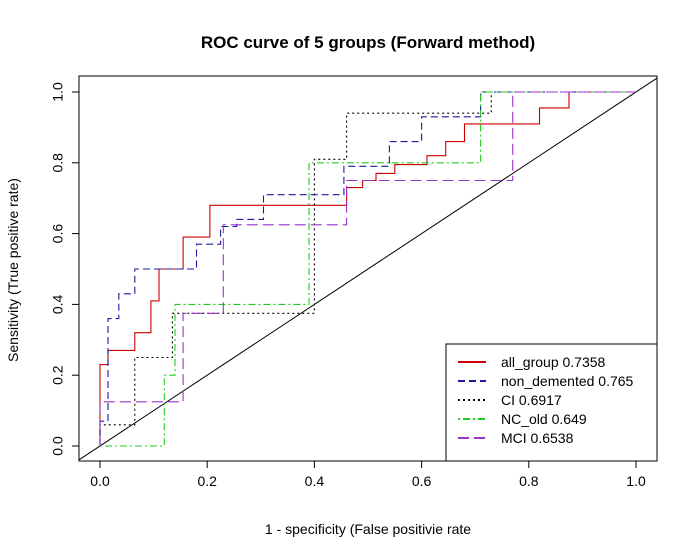 The width and height of the screenshot is (698, 559). Describe the element at coordinates (58, 375) in the screenshot. I see `y-tick-label: 0.2` at that location.